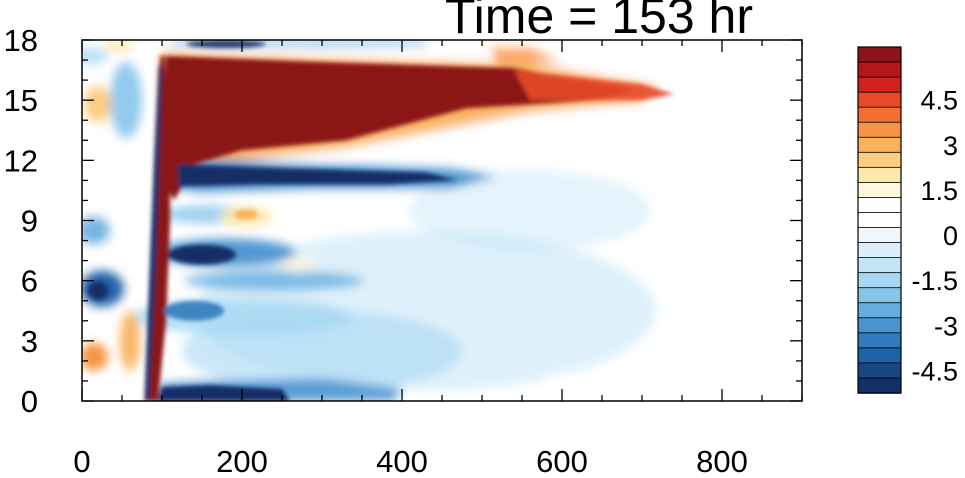 The image size is (965, 478). I want to click on positive-cell-9-core, so click(246, 214).